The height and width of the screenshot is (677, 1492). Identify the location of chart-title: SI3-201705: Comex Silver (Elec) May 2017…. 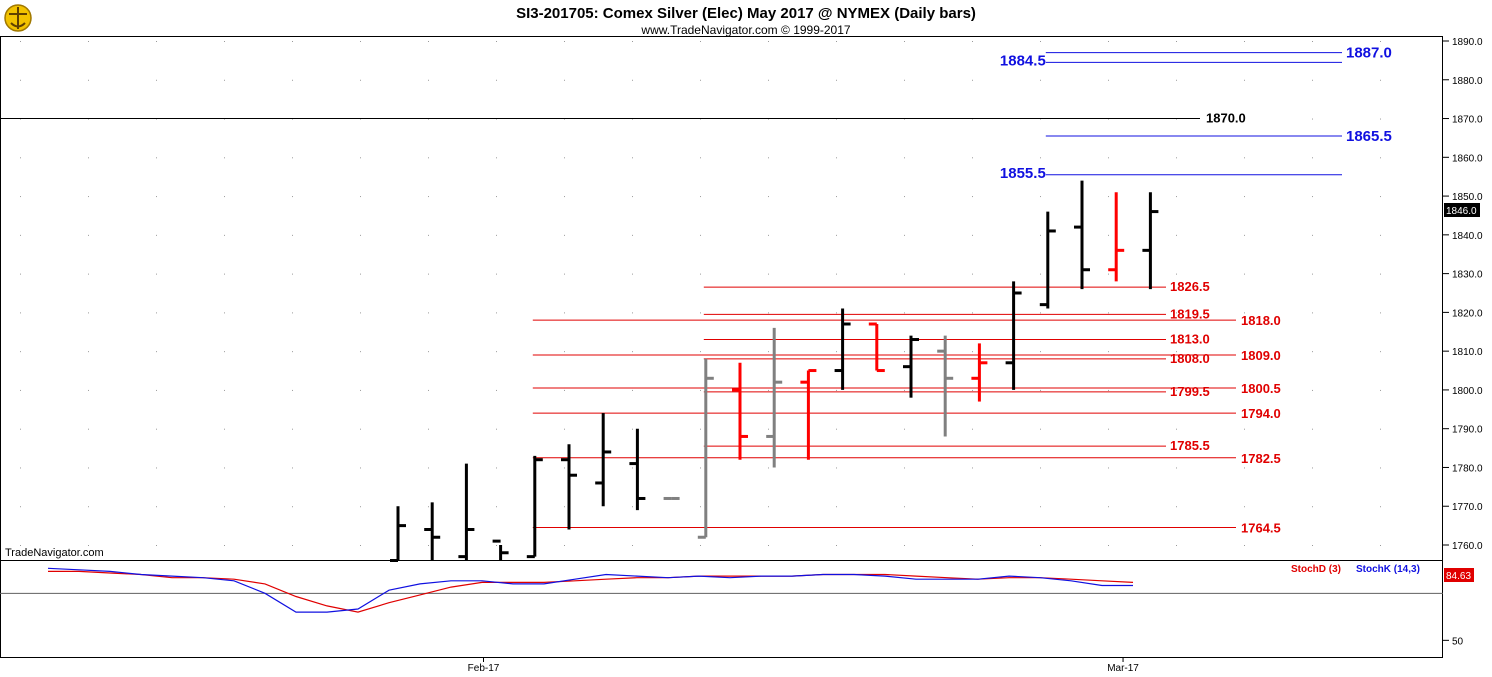
(746, 13).